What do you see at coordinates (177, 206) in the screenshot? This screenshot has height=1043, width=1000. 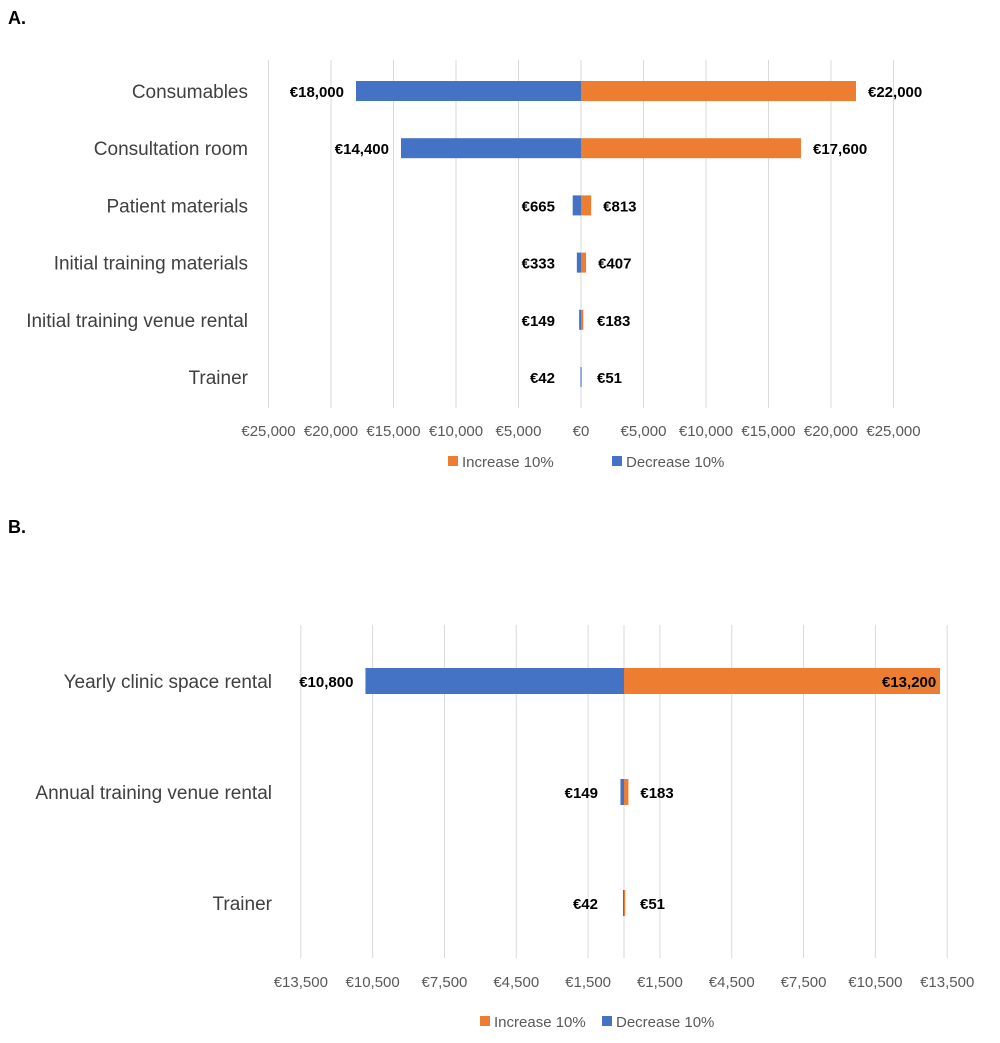 I see `category-label: Patient materials` at bounding box center [177, 206].